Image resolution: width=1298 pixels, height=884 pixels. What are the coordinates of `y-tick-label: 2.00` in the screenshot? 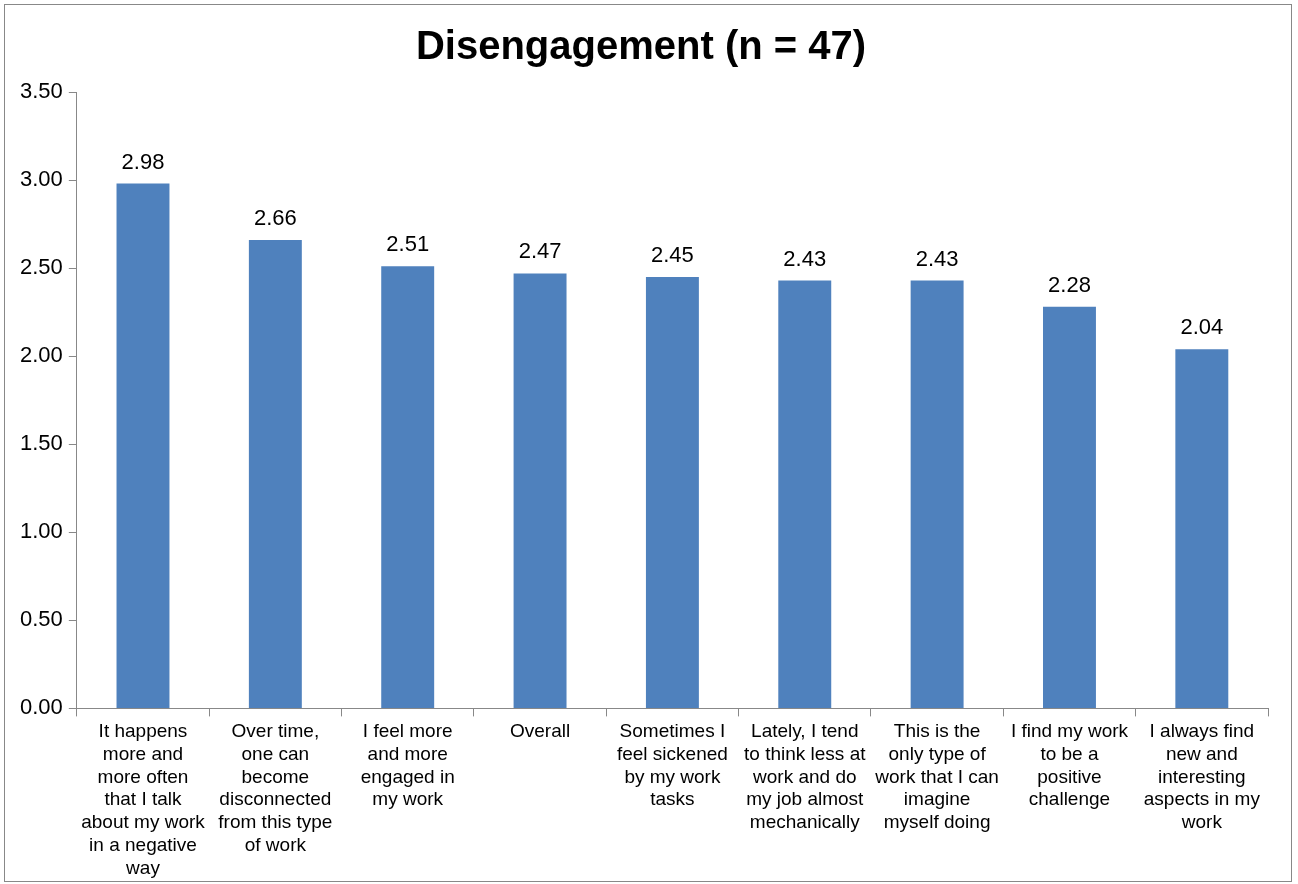 It's located at (41, 355).